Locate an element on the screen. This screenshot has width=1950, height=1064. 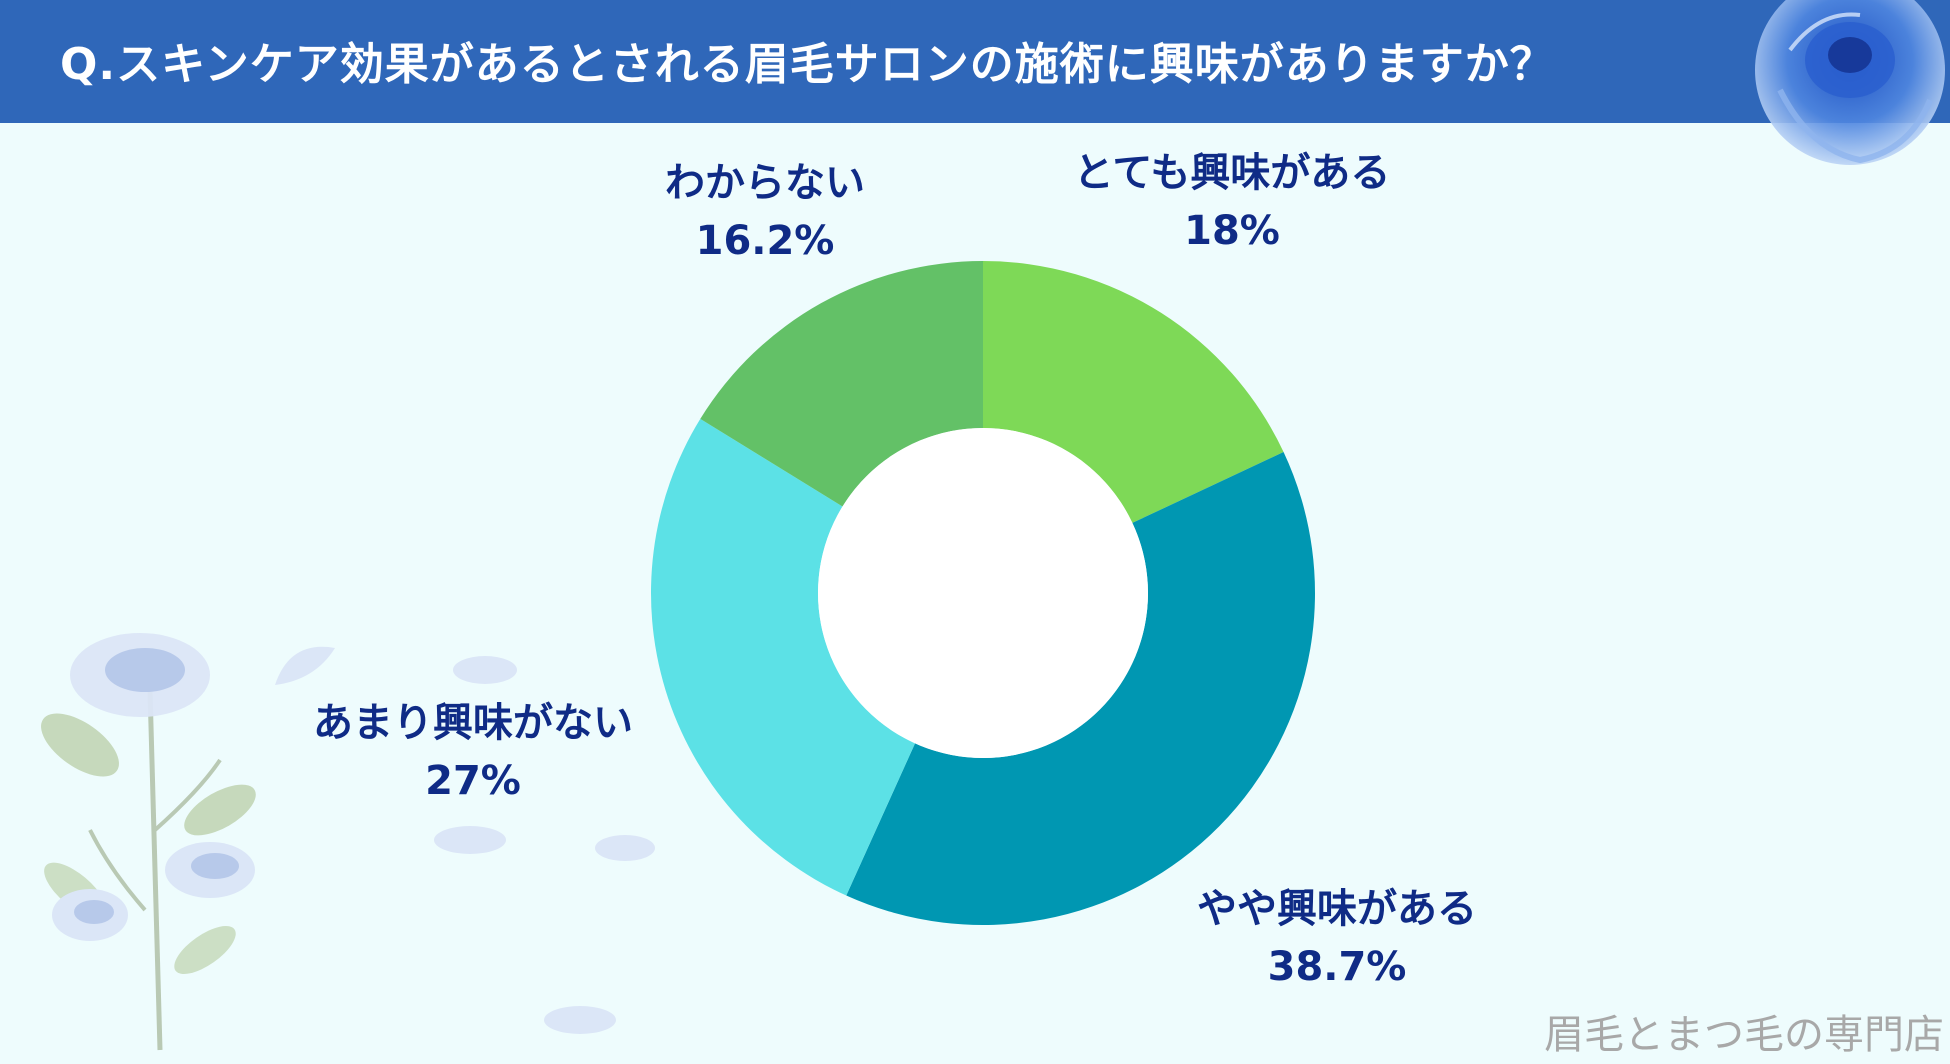
white-rose-illustration is located at coordinates (148, 842).